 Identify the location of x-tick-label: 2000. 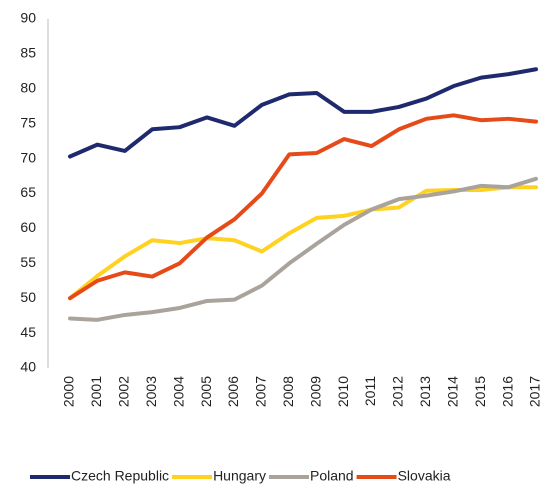
(69, 391).